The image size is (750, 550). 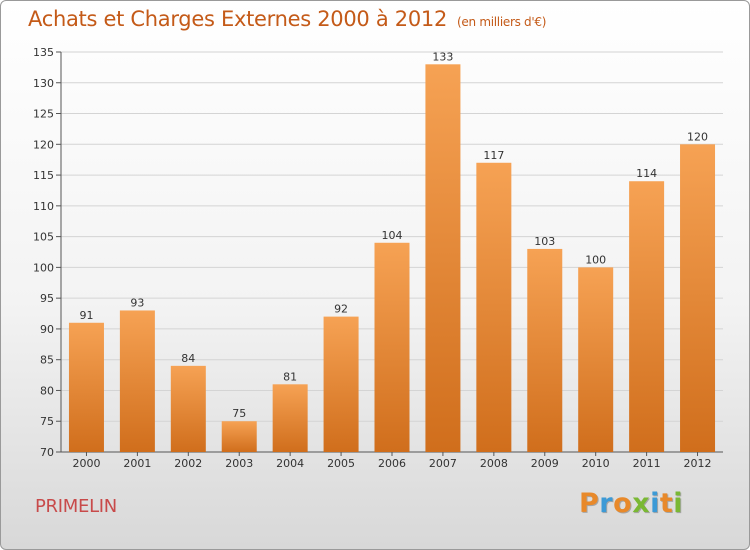 What do you see at coordinates (188, 358) in the screenshot?
I see `data-label: 84` at bounding box center [188, 358].